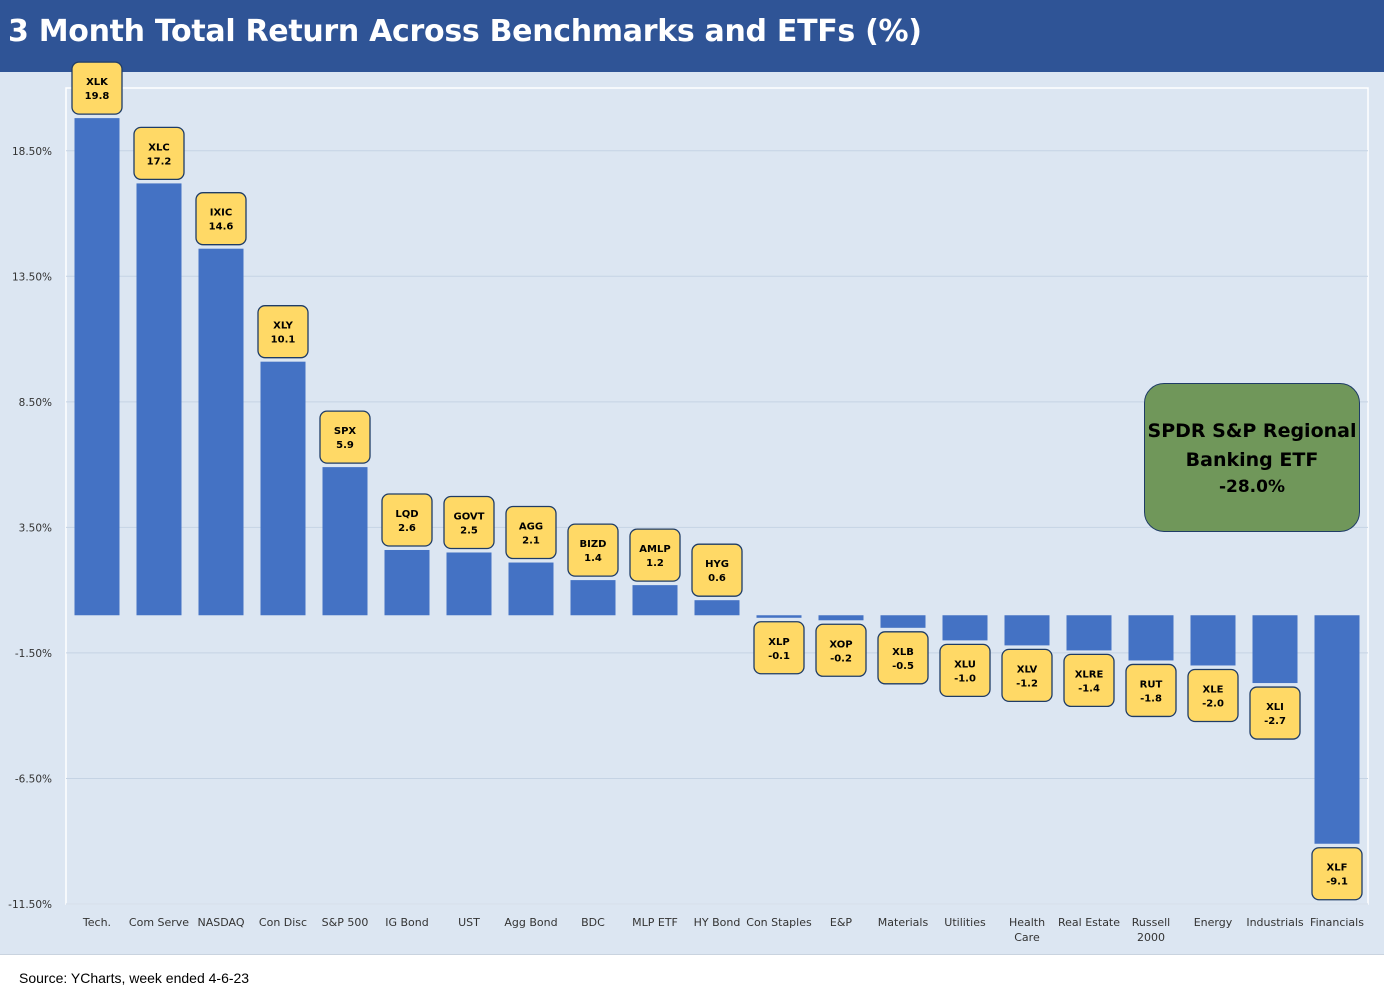  I want to click on value-label: 0.6, so click(717, 578).